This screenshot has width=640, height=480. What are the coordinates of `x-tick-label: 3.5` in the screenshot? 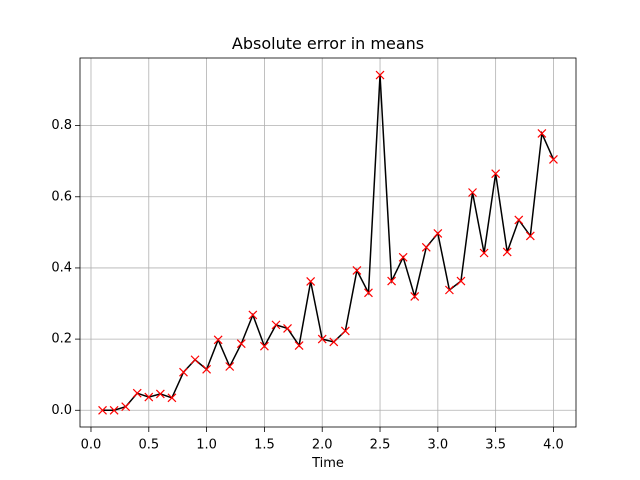 It's located at (495, 445).